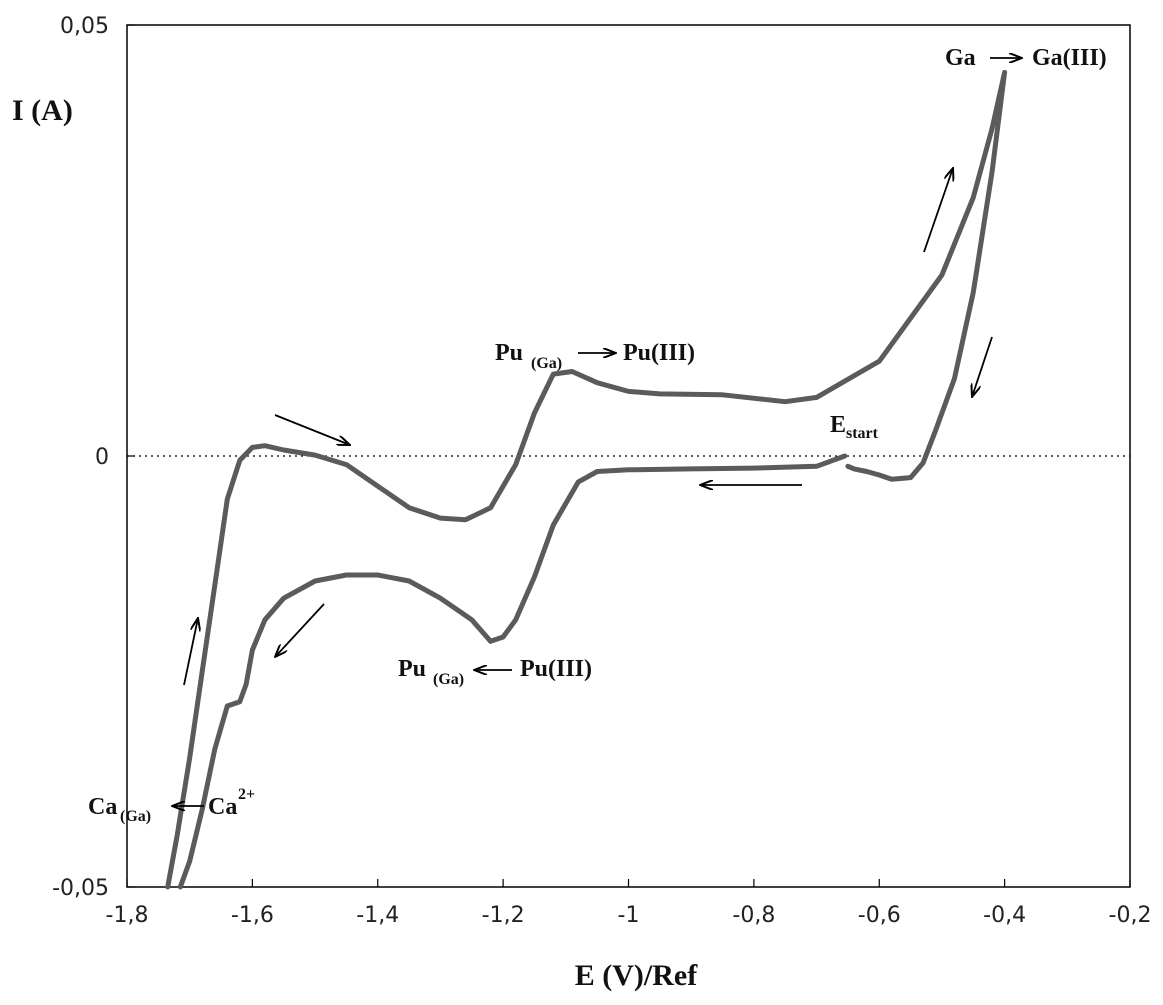  I want to click on annotation-pu-red-sub: (Ga), so click(448, 679).